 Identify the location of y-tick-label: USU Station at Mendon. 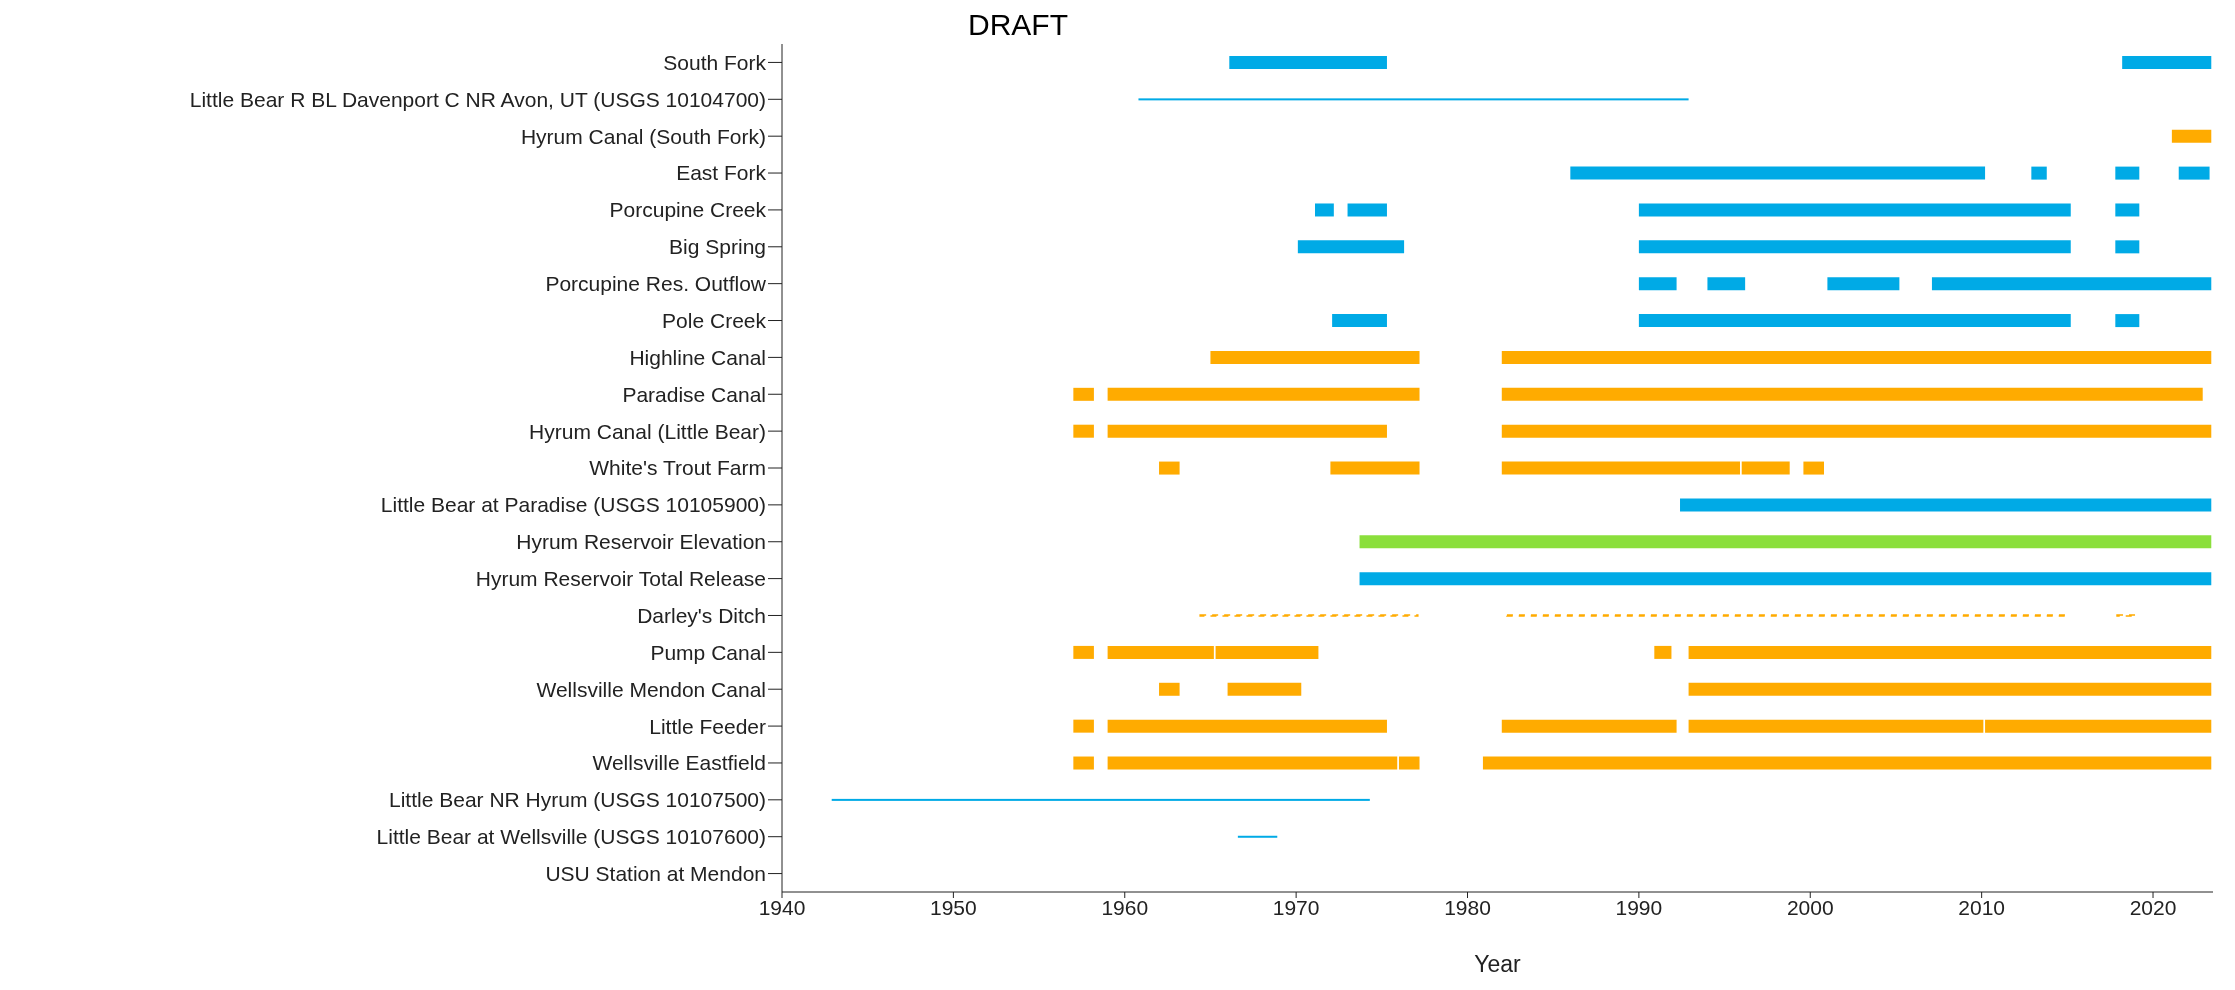
(655, 874).